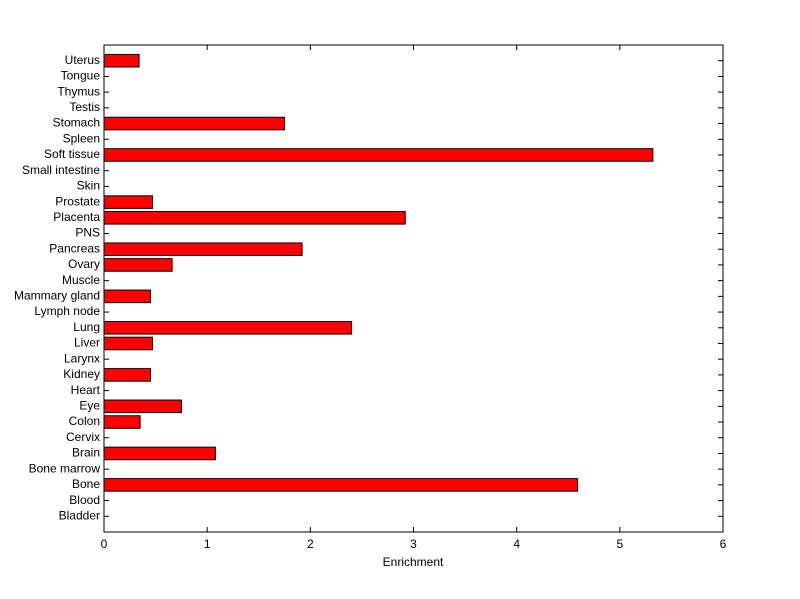 The image size is (800, 599). Describe the element at coordinates (86, 327) in the screenshot. I see `y-tick-label: Lung` at that location.